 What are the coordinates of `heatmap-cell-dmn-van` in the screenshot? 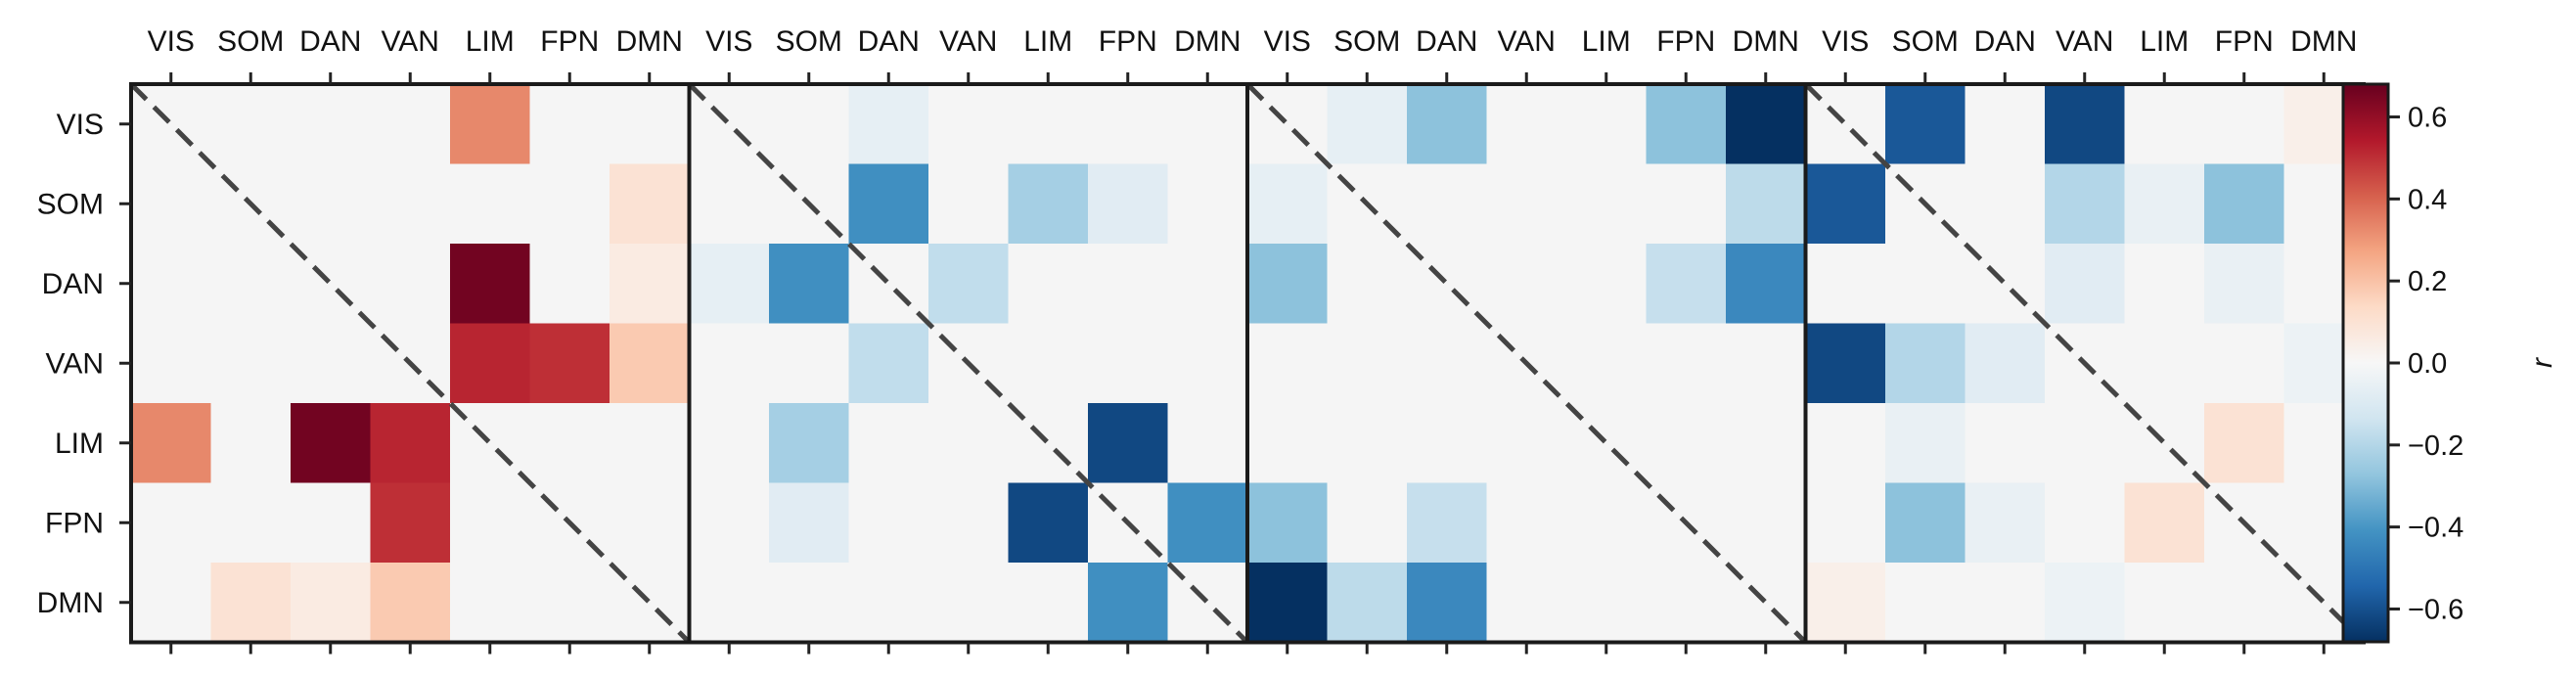 It's located at (2085, 603).